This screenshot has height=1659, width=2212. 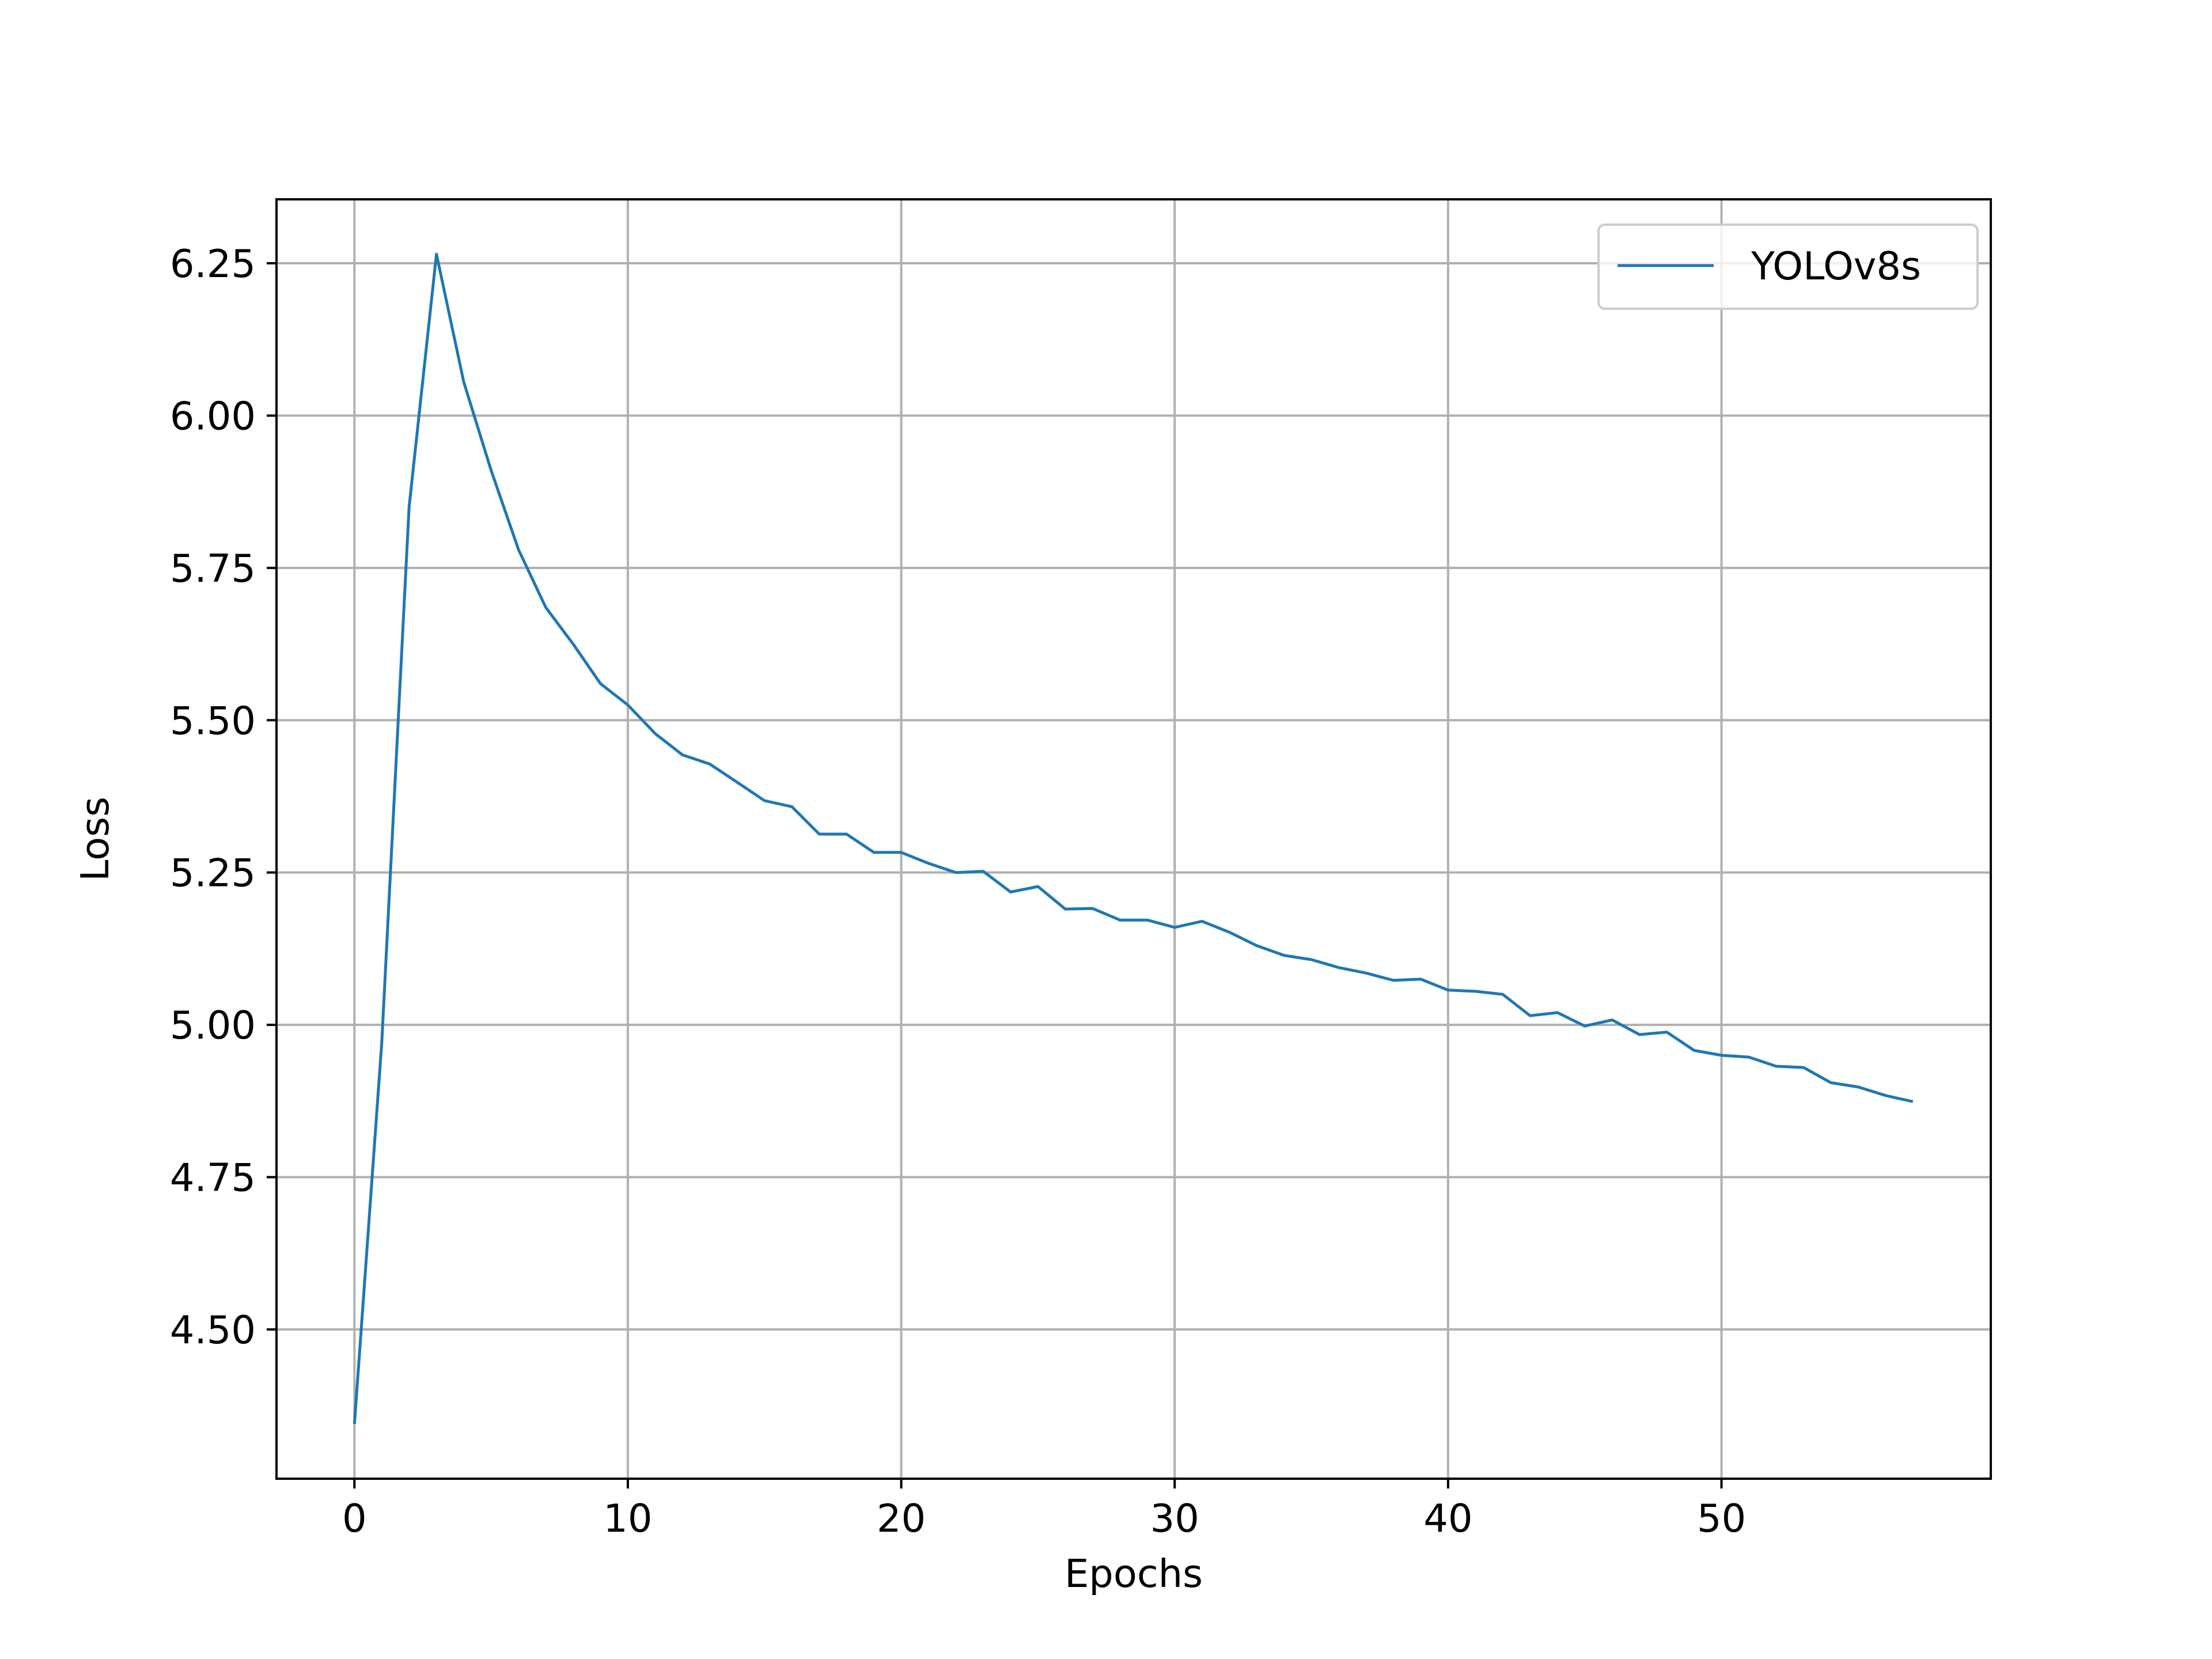 What do you see at coordinates (95, 839) in the screenshot?
I see `y-axis-label: Loss` at bounding box center [95, 839].